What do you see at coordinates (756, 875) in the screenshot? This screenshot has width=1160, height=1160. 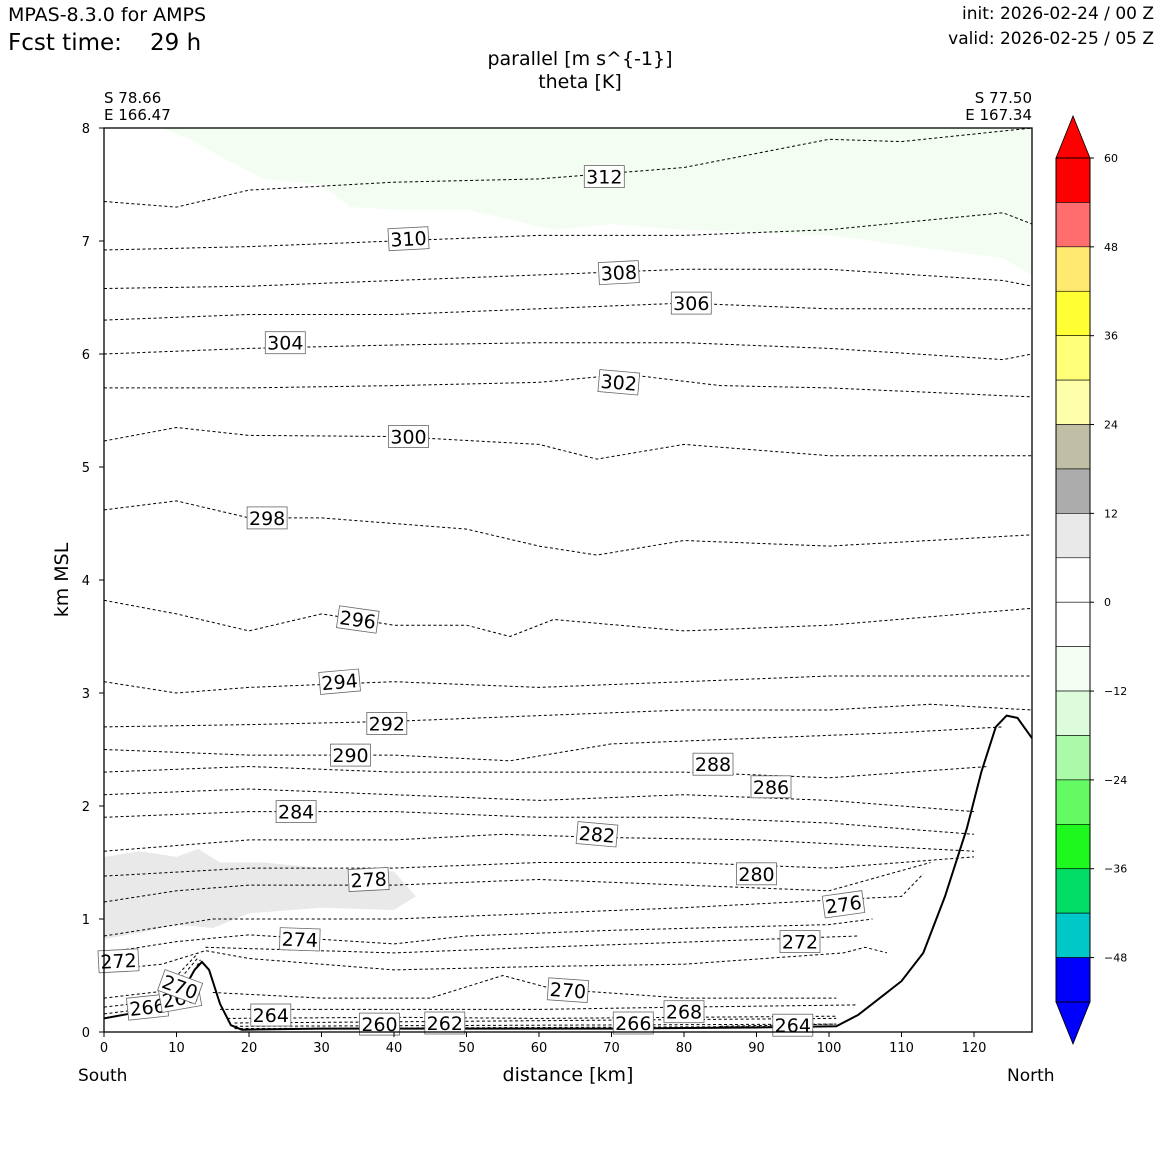 I see `contour-label-text: 280` at bounding box center [756, 875].